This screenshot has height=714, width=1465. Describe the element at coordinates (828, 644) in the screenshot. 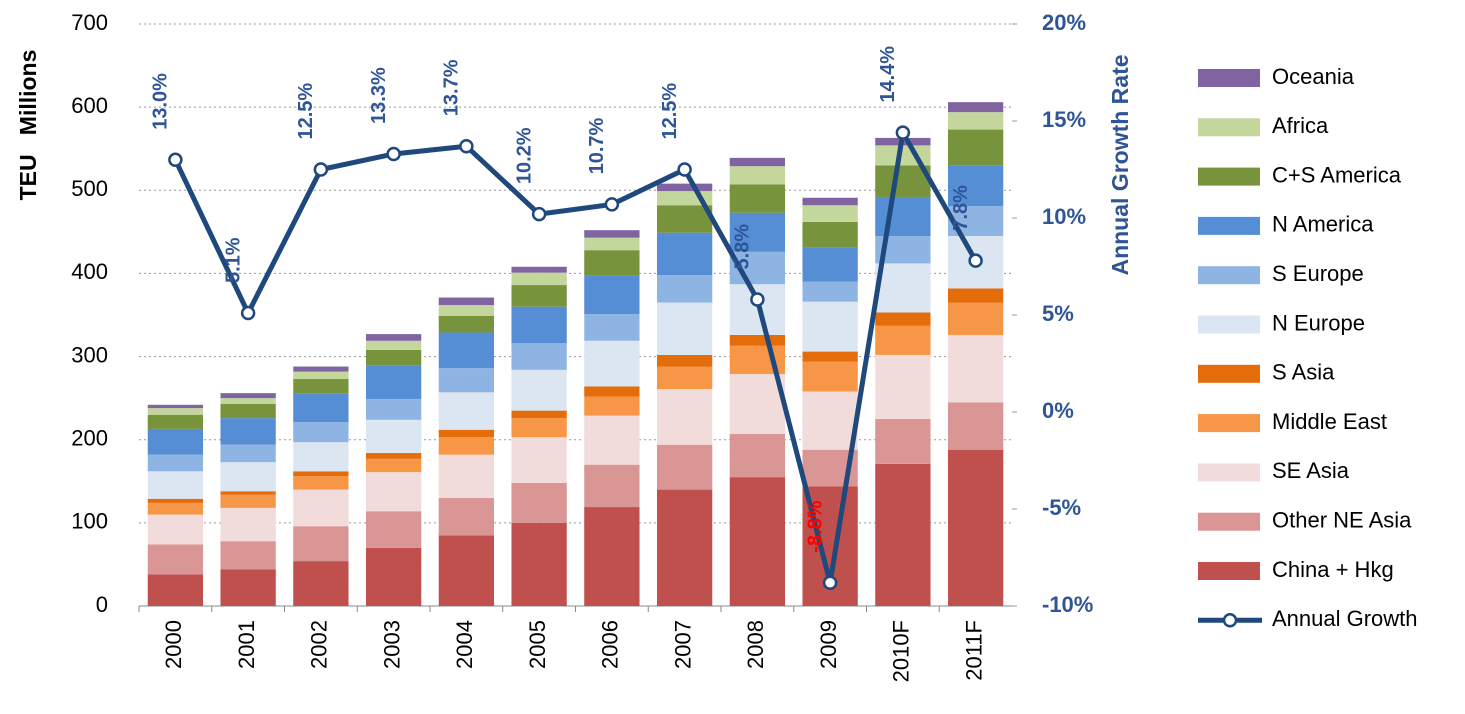

I see `x-tick-label: 2009` at that location.